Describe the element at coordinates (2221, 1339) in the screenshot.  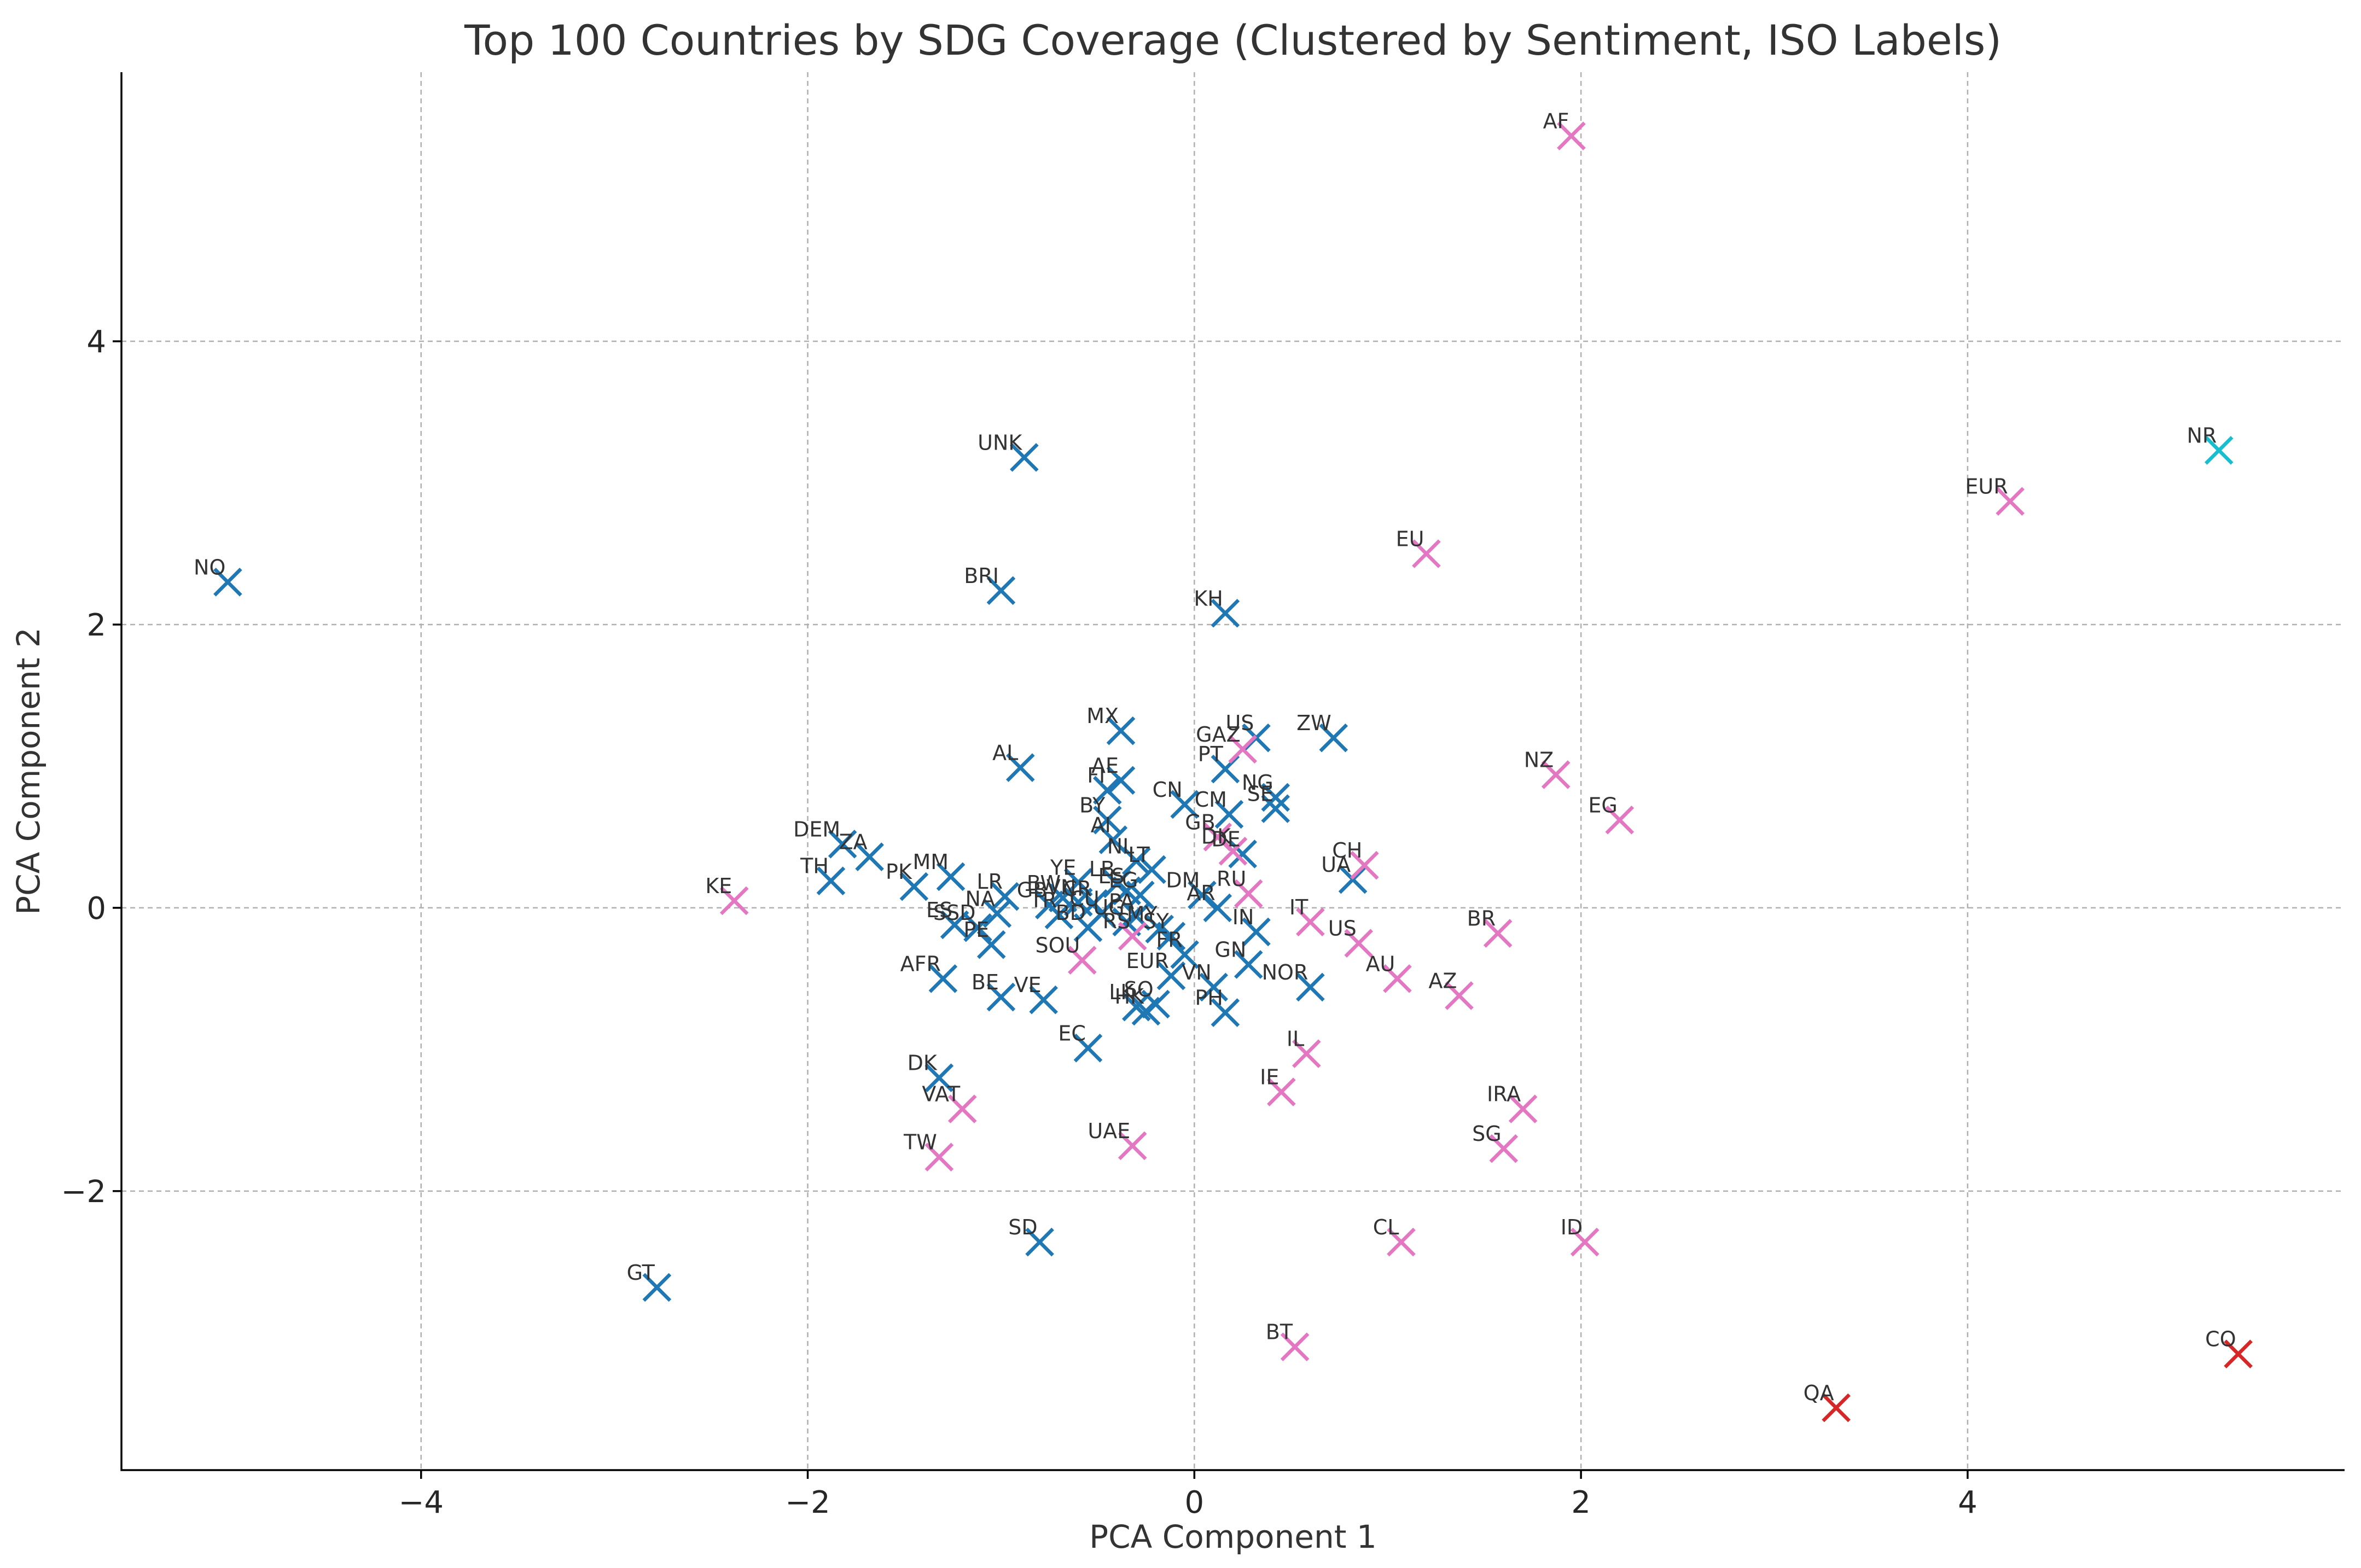
I see `data-point-label: CO` at that location.